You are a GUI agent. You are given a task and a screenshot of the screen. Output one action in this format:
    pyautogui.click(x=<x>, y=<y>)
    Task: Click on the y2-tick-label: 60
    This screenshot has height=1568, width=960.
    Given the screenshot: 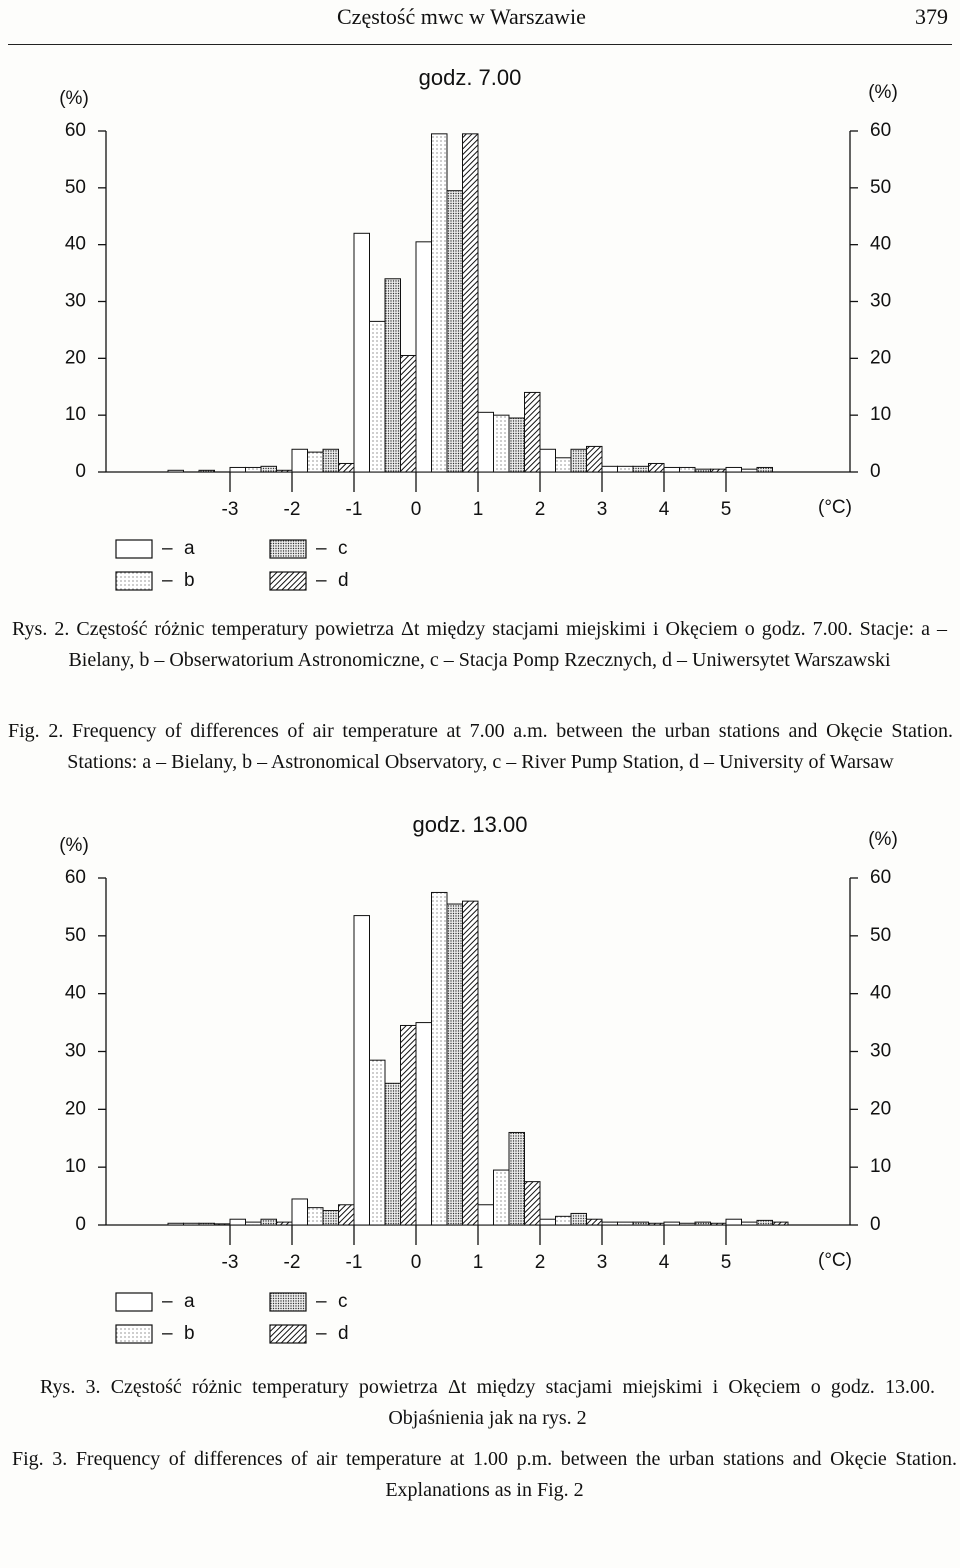 What is the action you would take?
    pyautogui.click(x=880, y=877)
    